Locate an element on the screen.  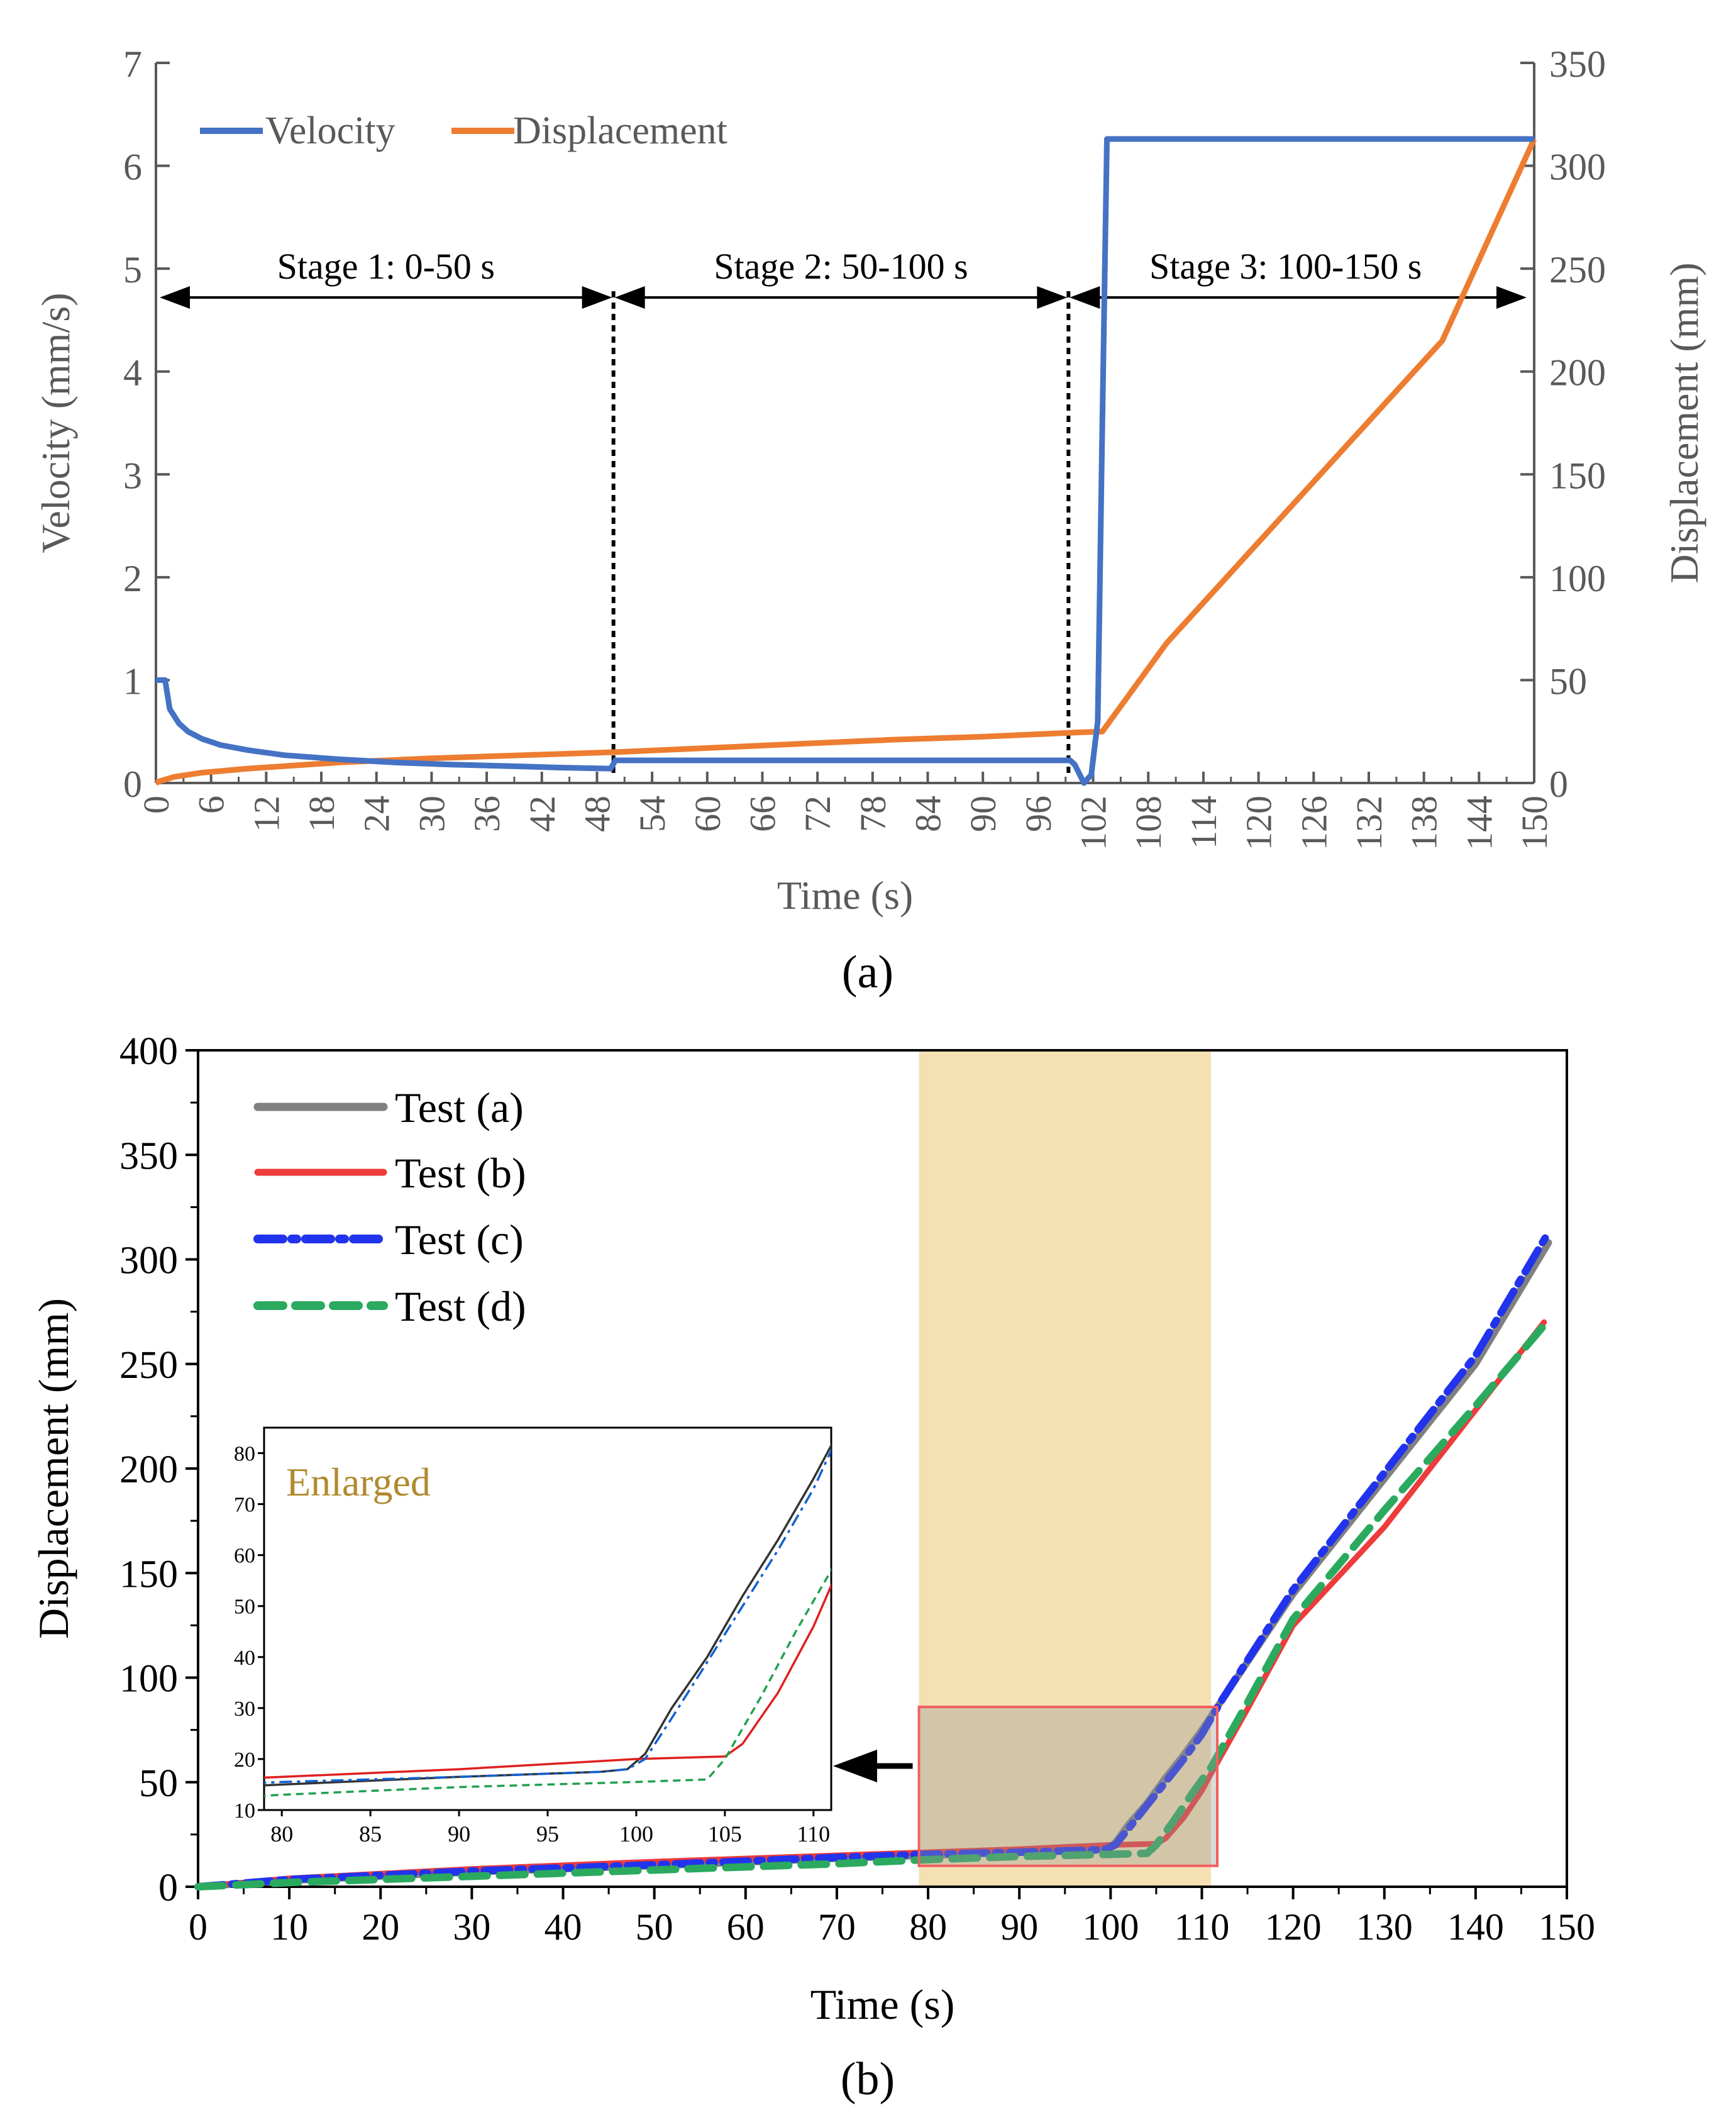
y-right-tick-label: 0 is located at coordinates (1558, 784).